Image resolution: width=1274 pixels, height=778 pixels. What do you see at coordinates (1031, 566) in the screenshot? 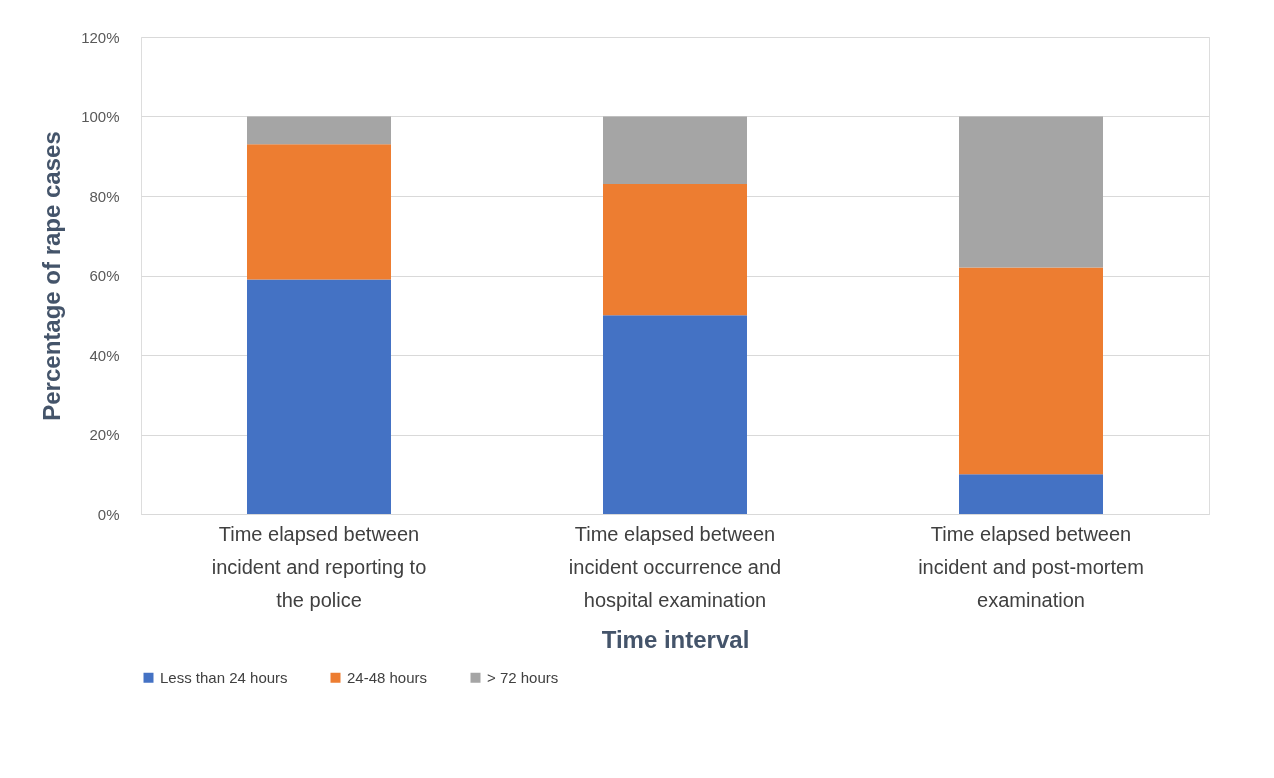
I see `x-tick-label: Time elapsed between incident and post-mortem examination` at bounding box center [1031, 566].